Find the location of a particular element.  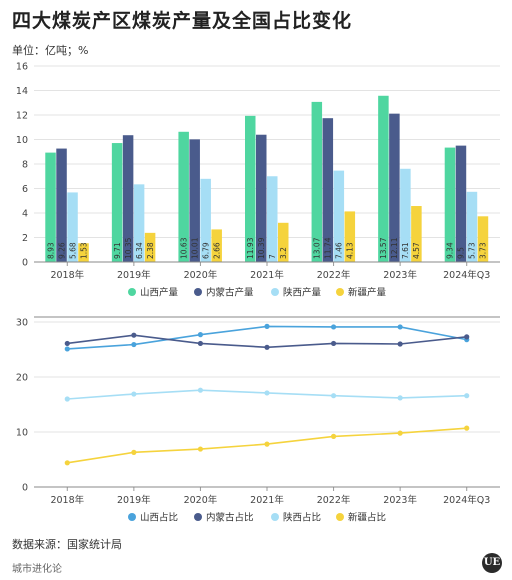

bar-value-label: 10.39 is located at coordinates (261, 248).